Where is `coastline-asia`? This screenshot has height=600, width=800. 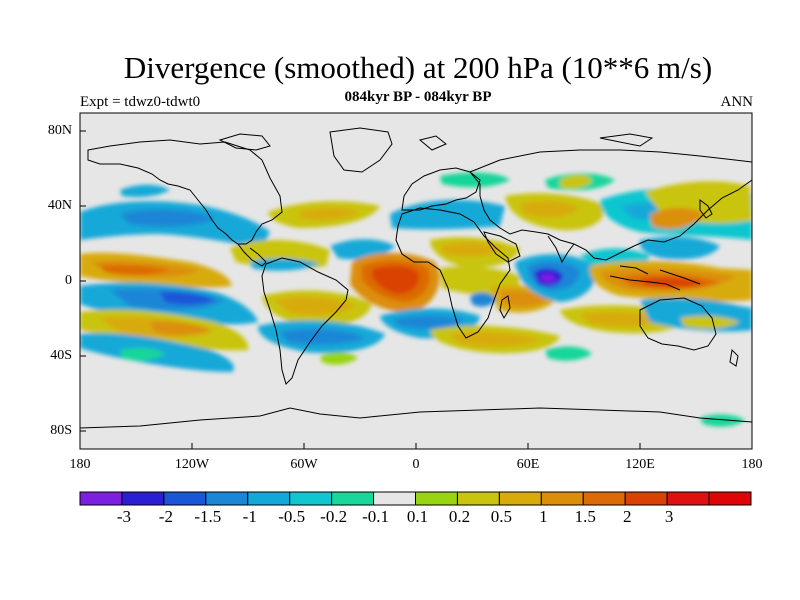
coastline-asia is located at coordinates (610, 205).